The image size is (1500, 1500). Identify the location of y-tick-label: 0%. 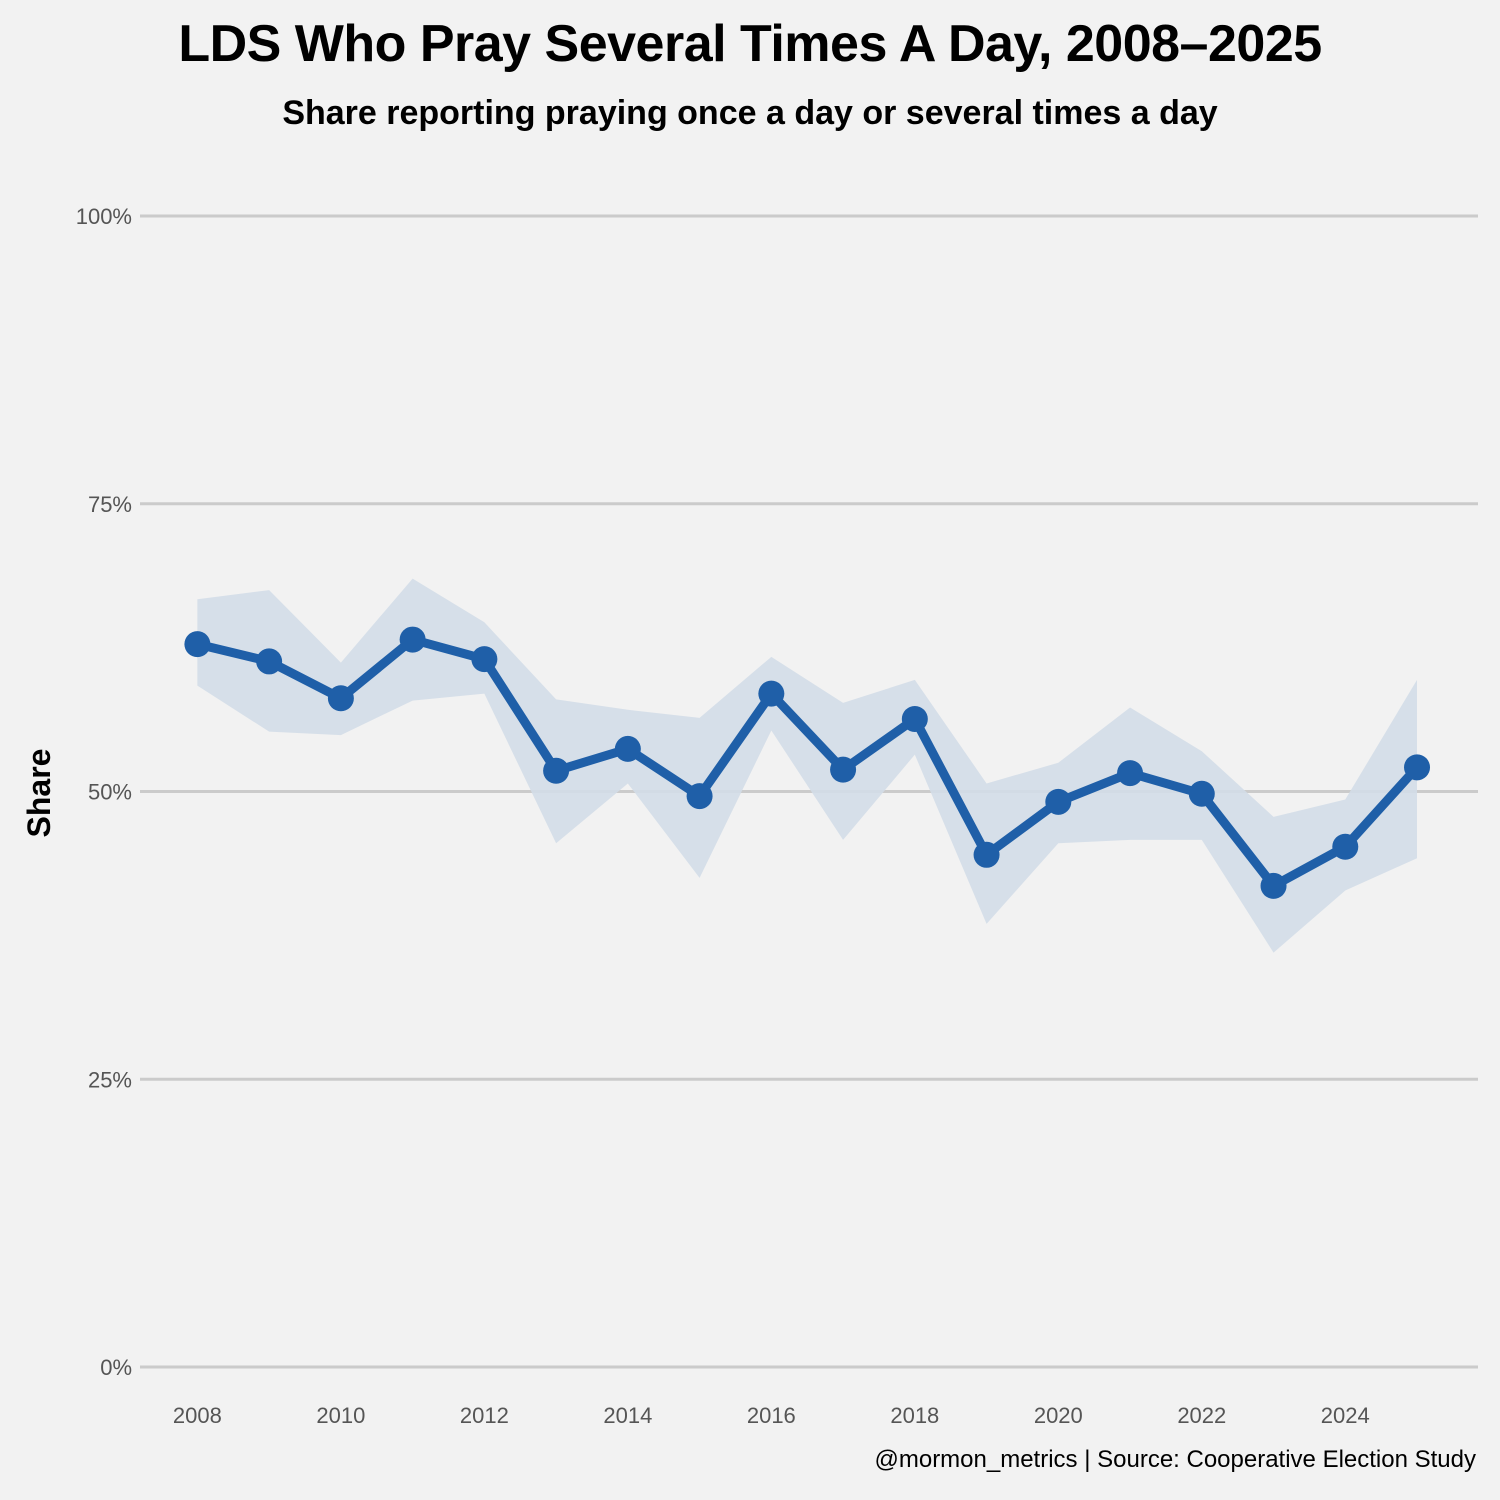
(116, 1367).